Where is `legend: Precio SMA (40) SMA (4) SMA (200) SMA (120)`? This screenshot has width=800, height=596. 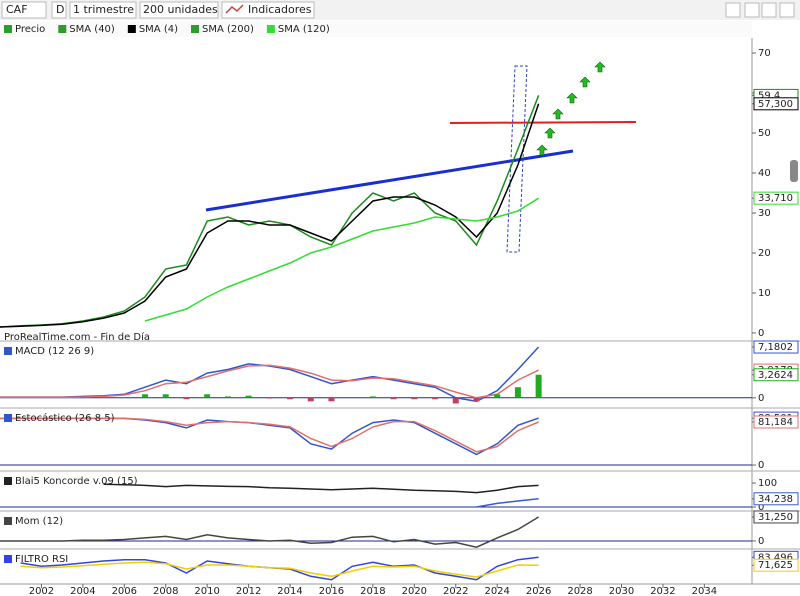
legend: Precio SMA (40) SMA (4) SMA (200) SMA (120) is located at coordinates (376, 29).